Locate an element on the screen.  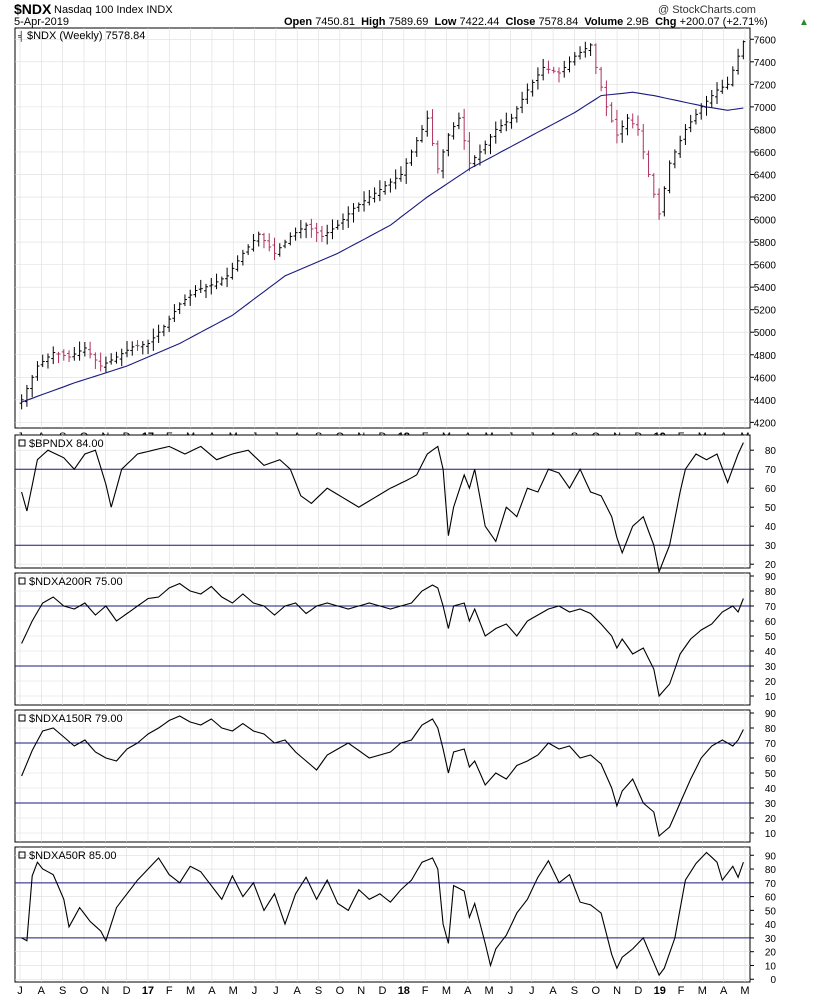
panel-1: 20 30 40 50 60 70 80 $BPNDX 84.00 is located at coordinates (395, 504).